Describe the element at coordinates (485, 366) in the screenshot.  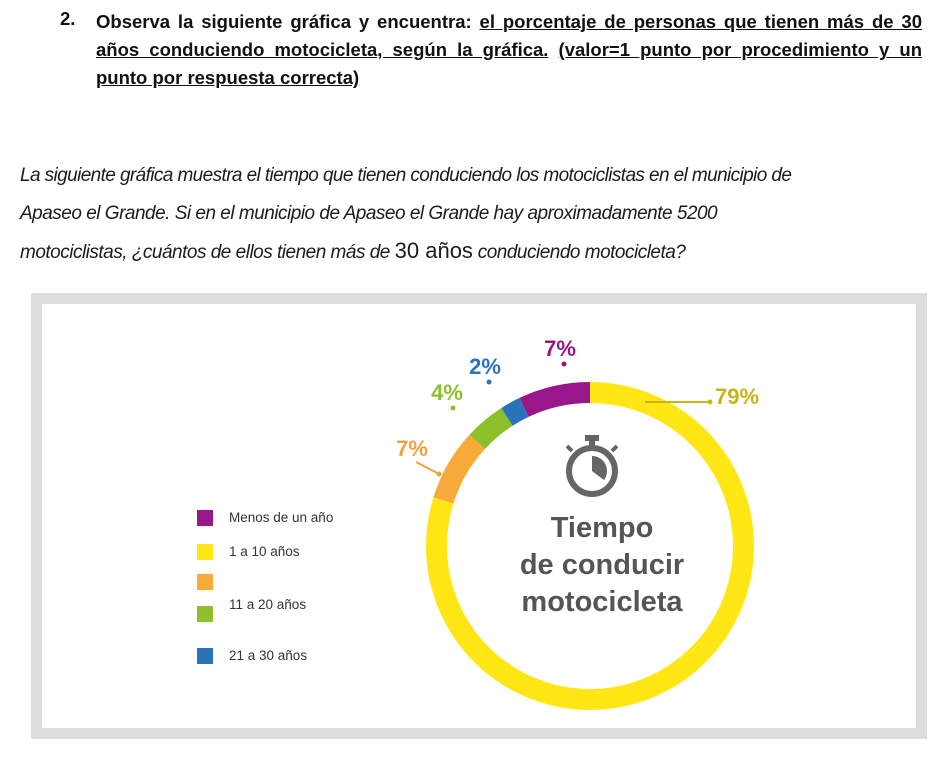
I see `slice-percent-label: 2%` at that location.